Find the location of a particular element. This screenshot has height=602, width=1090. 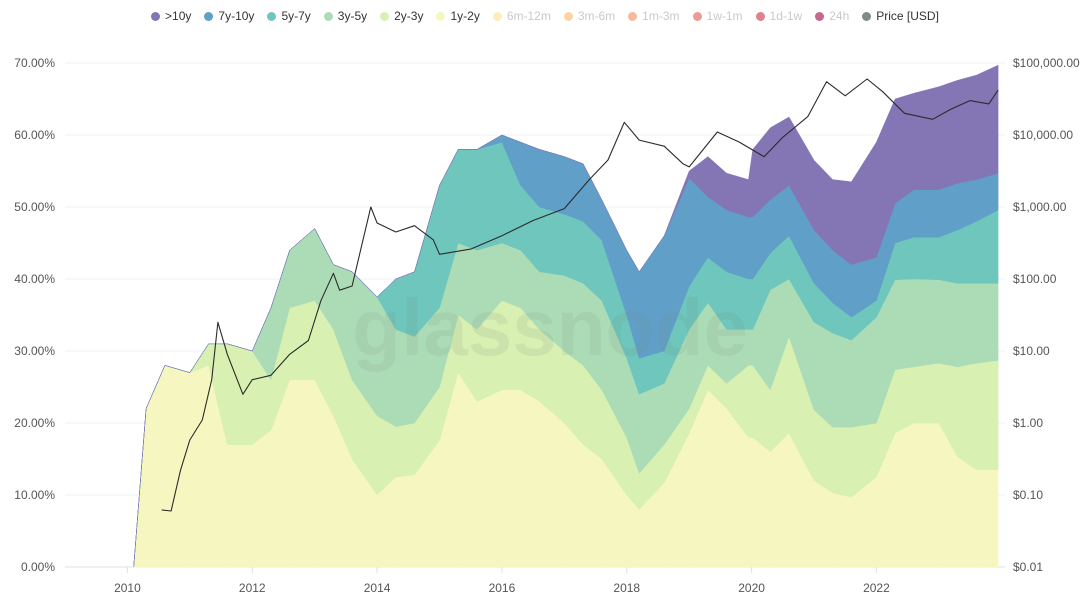

legend-label: 6m-12m is located at coordinates (528, 16).